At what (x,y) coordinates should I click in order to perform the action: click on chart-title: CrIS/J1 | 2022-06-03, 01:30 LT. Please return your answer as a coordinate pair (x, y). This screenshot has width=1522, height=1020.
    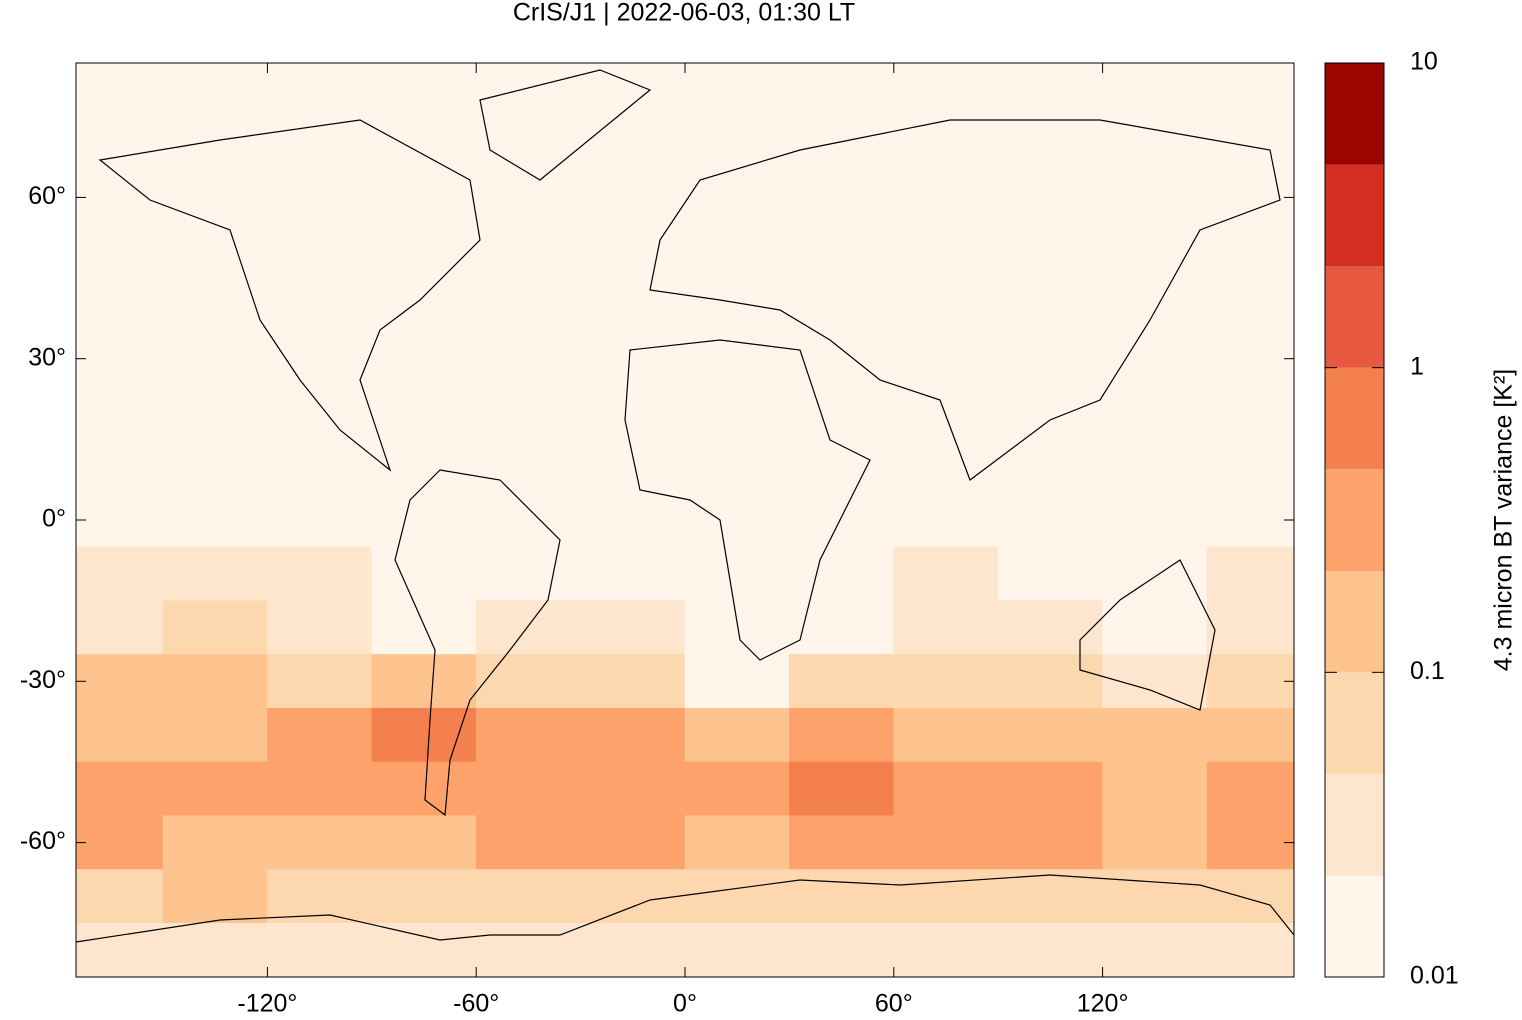
    Looking at the image, I should click on (684, 13).